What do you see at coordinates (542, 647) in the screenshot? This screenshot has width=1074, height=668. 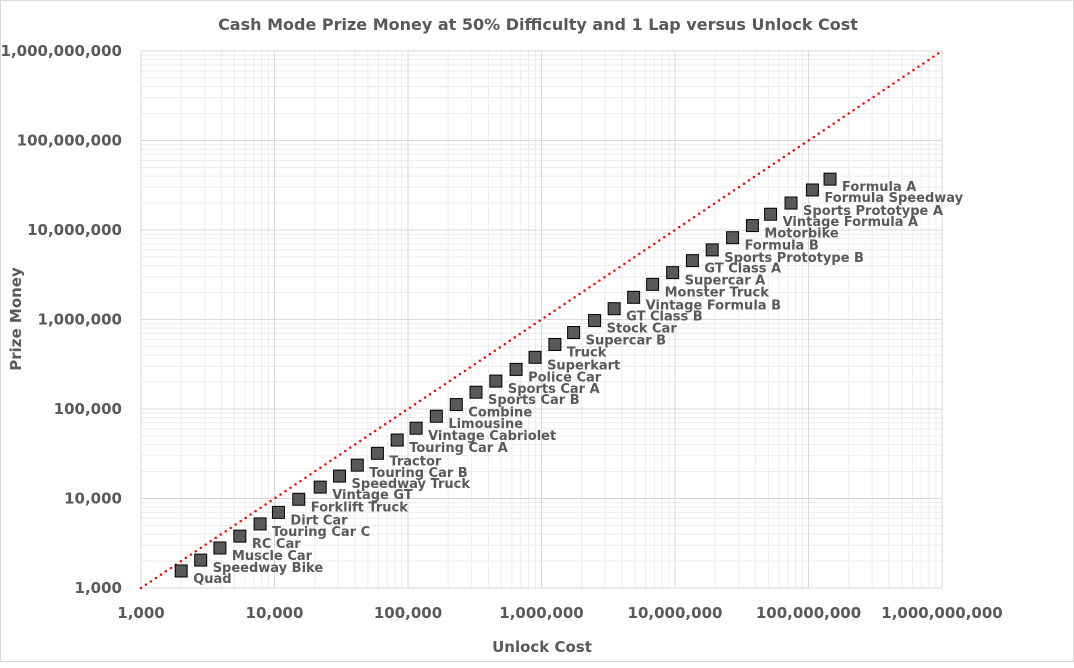 I see `x-axis-label: Unlock Cost` at bounding box center [542, 647].